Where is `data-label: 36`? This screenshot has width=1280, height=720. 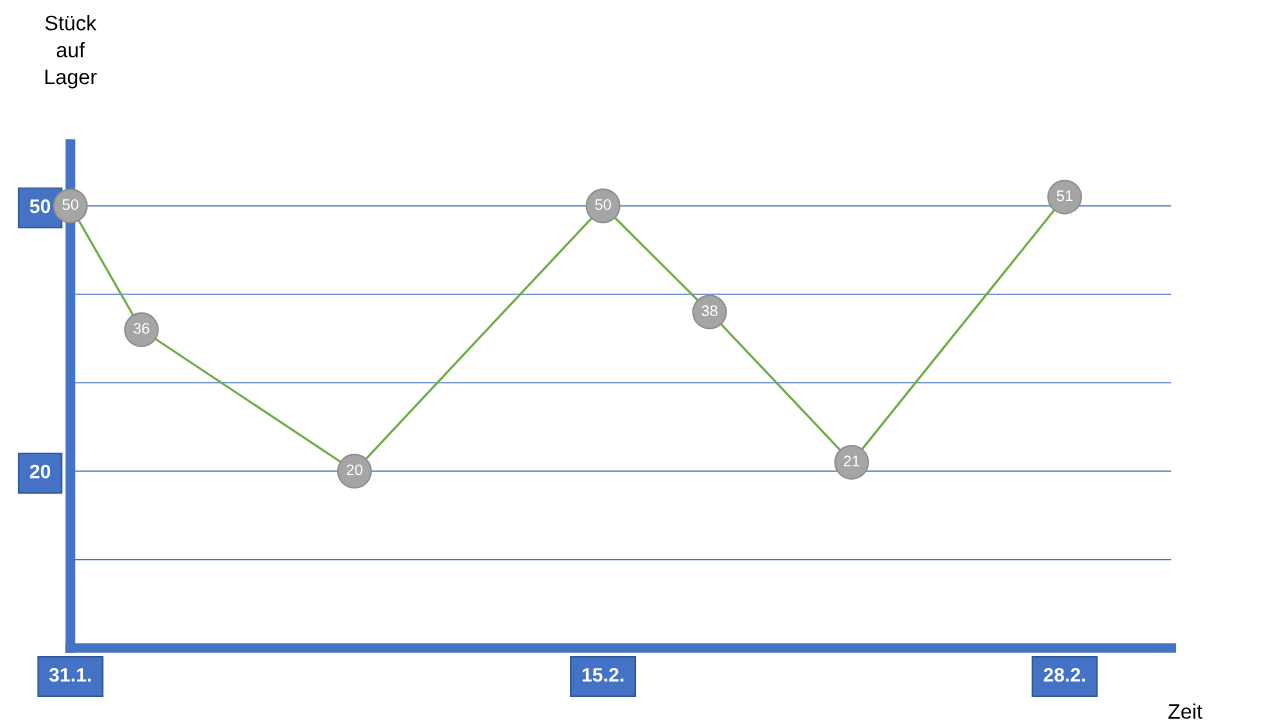
data-label: 36 is located at coordinates (141, 328).